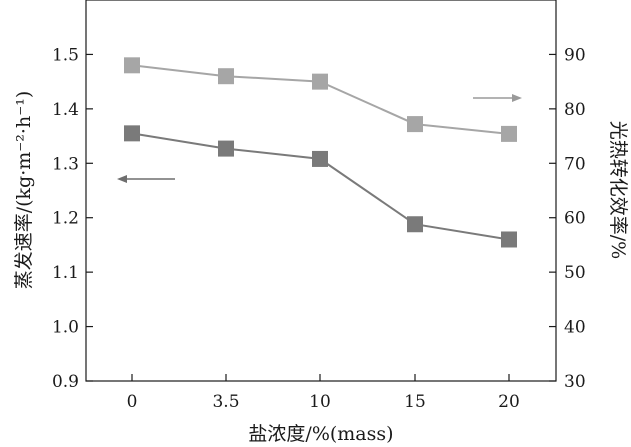  I want to click on right-tick-label: 30, so click(575, 382).